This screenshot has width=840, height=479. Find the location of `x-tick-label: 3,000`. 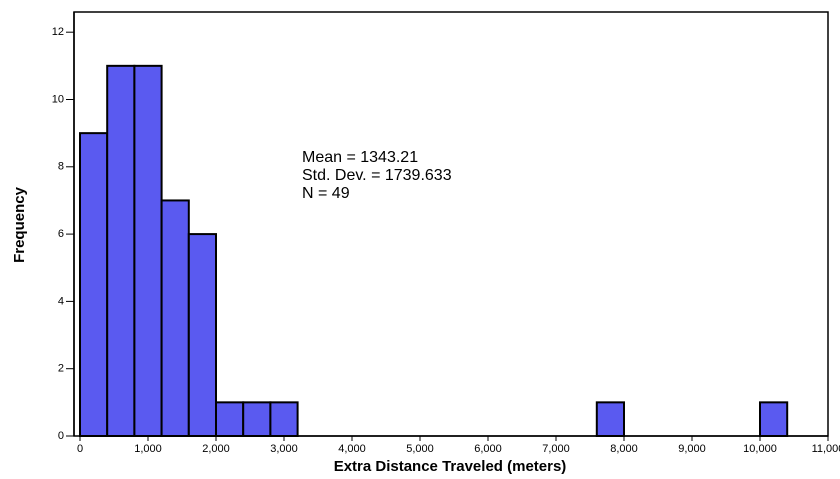

x-tick-label: 3,000 is located at coordinates (284, 449).